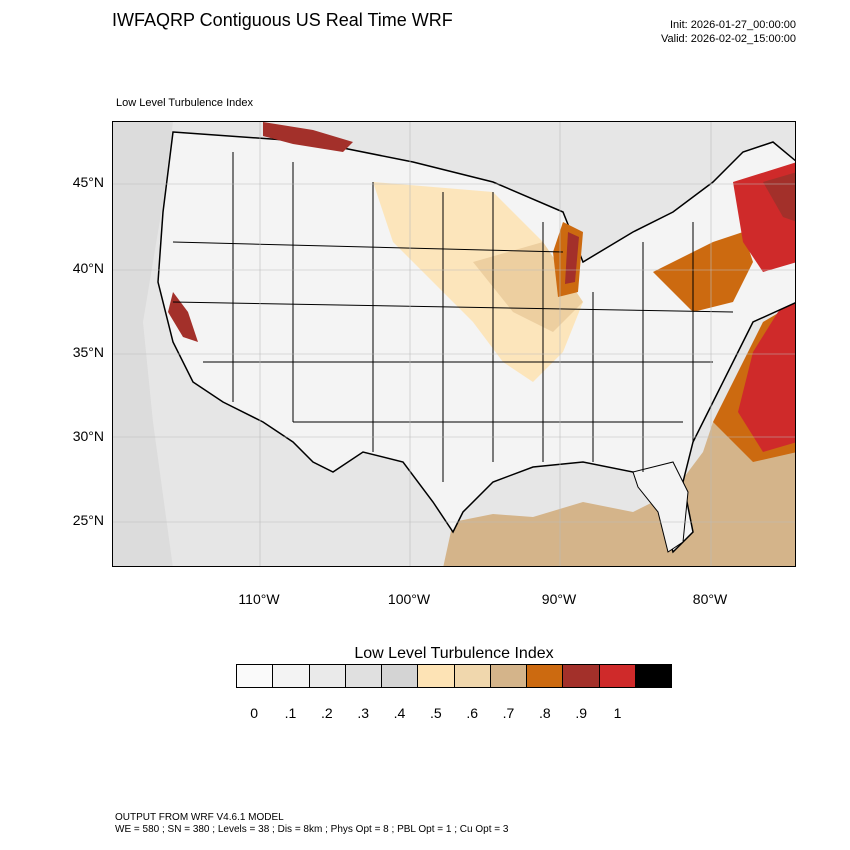 Image resolution: width=850 pixels, height=850 pixels. What do you see at coordinates (254, 713) in the screenshot?
I see `colorbar-label: 0` at bounding box center [254, 713].